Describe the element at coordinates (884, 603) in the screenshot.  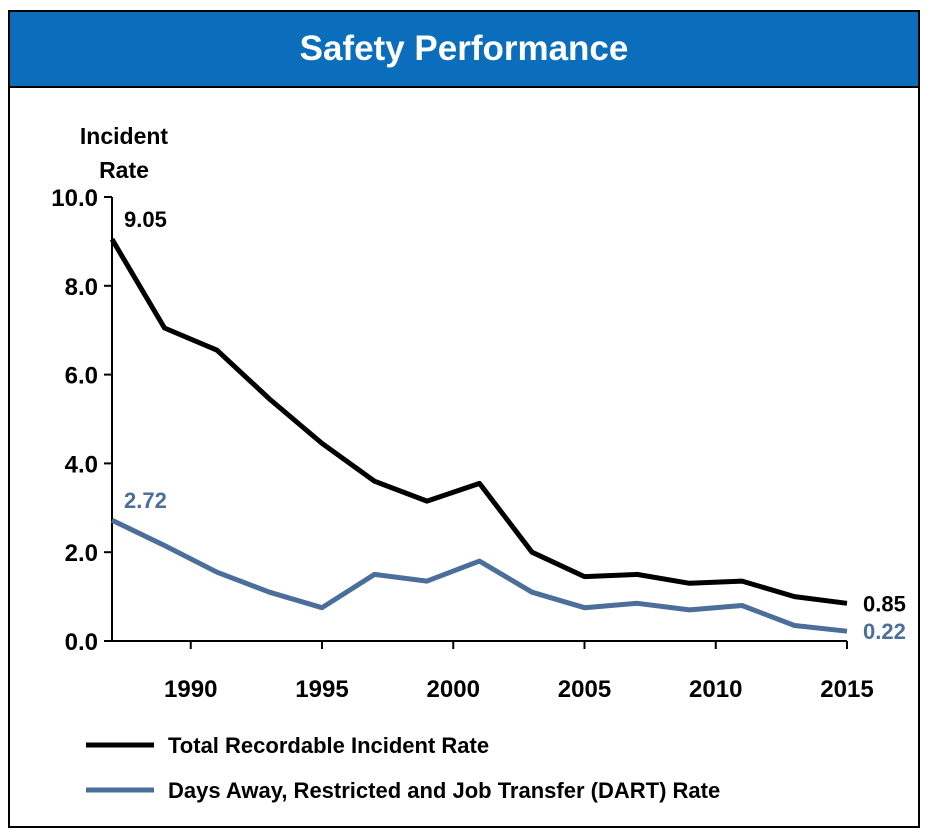
I see `end-value-label-total-recordable: 0.85` at that location.